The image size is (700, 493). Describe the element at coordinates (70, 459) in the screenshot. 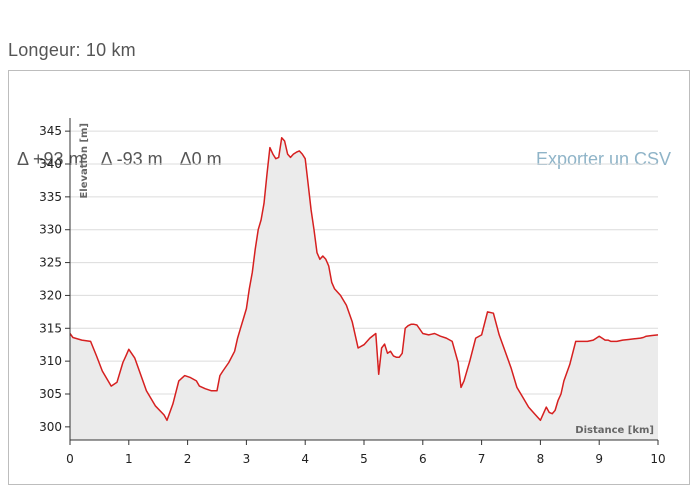

I see `x-tick-label: 0` at that location.